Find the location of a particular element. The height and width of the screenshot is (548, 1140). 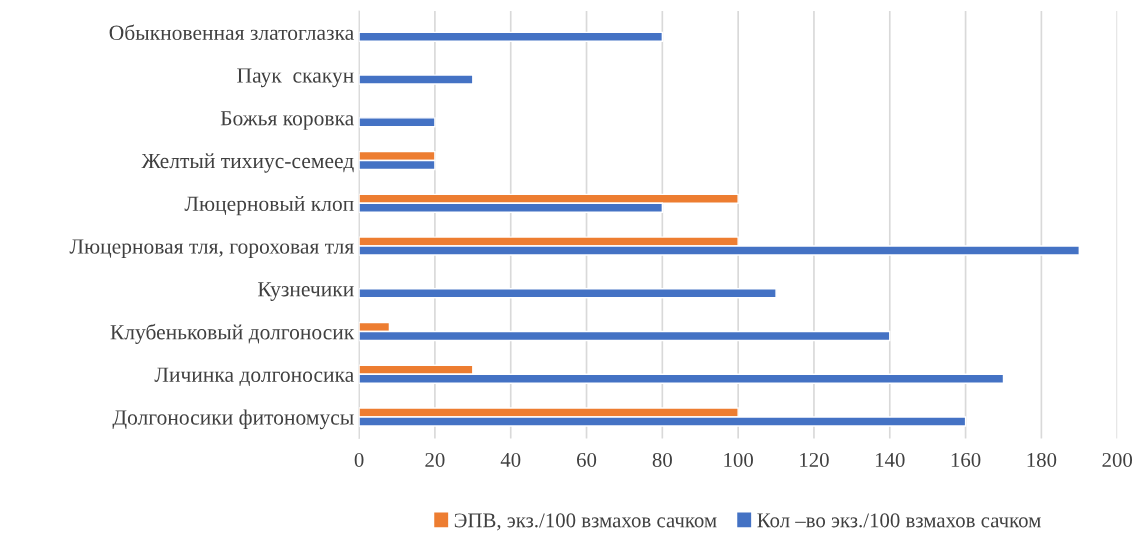

x-tick-label: 160 is located at coordinates (966, 459).